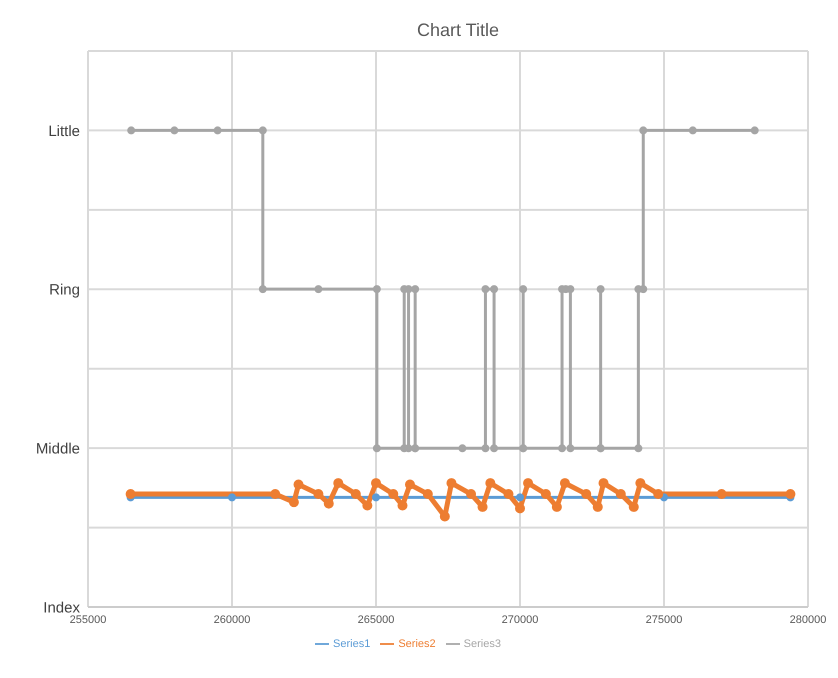 The width and height of the screenshot is (838, 678). What do you see at coordinates (61, 607) in the screenshot?
I see `text: Index` at bounding box center [61, 607].